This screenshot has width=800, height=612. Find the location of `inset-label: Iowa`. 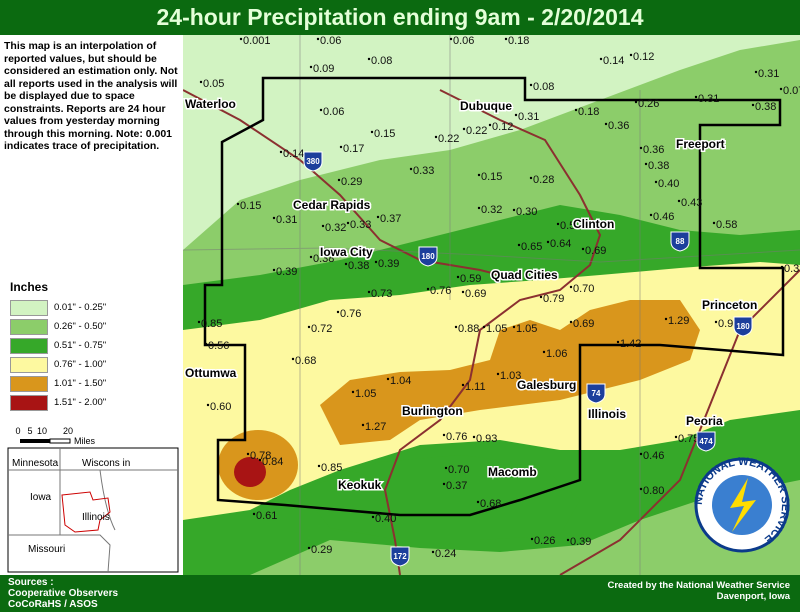

inset-label: Iowa is located at coordinates (41, 497).